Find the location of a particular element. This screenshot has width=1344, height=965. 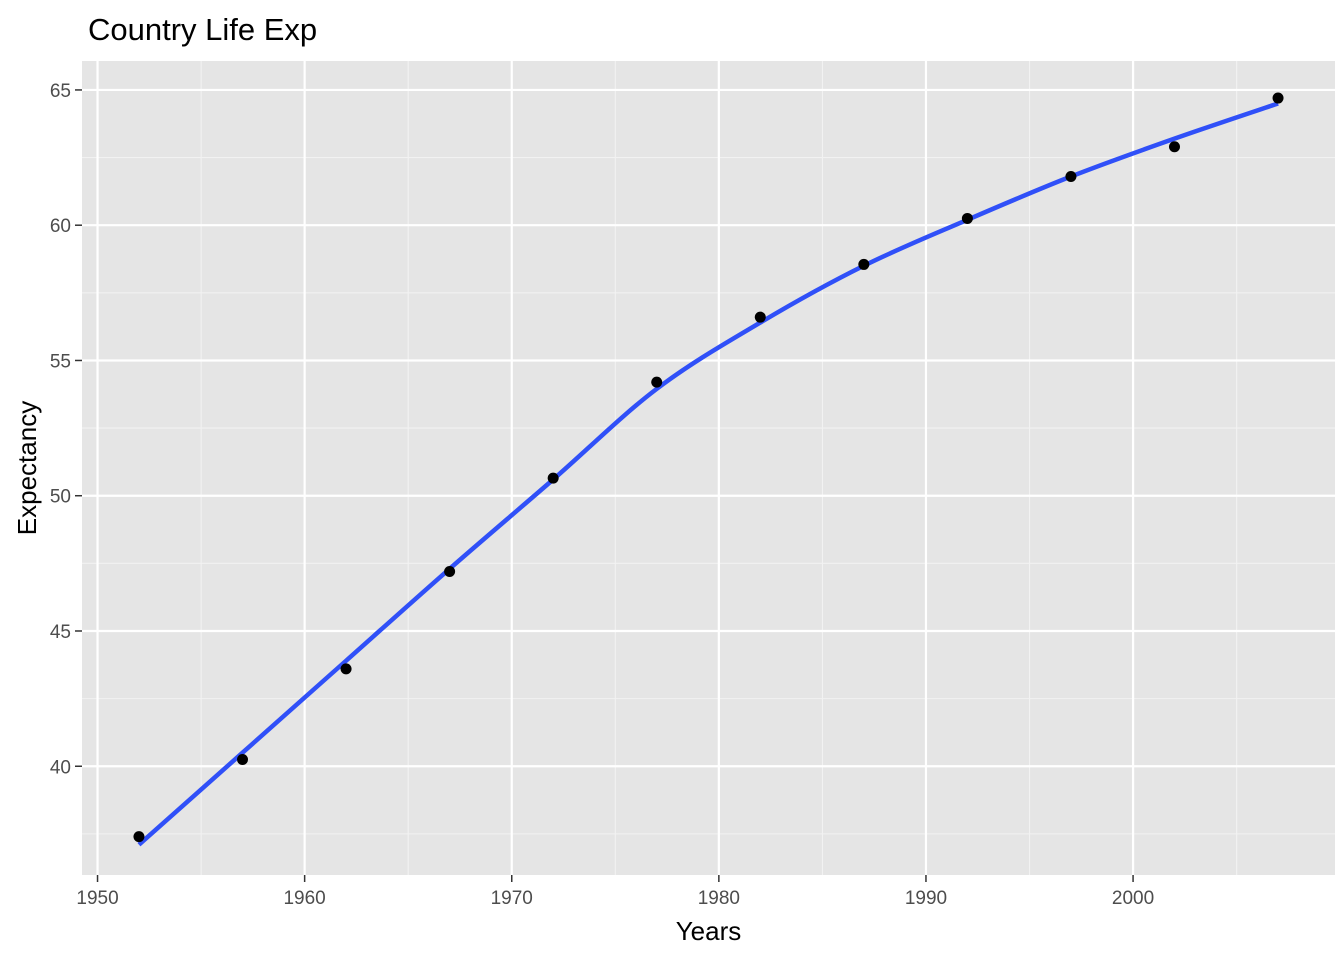

y-tick-label: 65 is located at coordinates (60, 91).